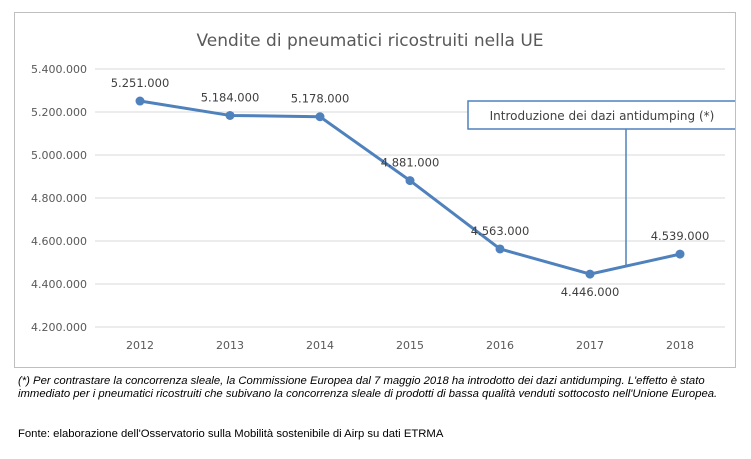  I want to click on y-tick-label: 5.000.000, so click(59, 155).